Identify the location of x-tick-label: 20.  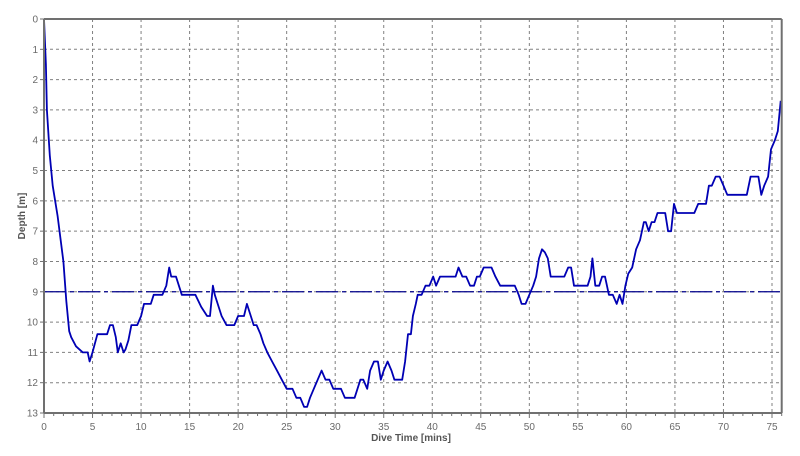
(239, 427).